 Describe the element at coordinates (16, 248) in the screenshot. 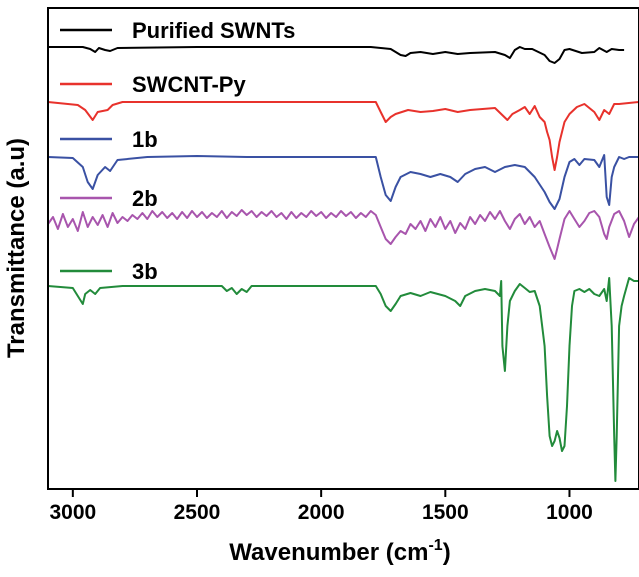

I see `y-axis-title: Transmittance (a.u)` at that location.